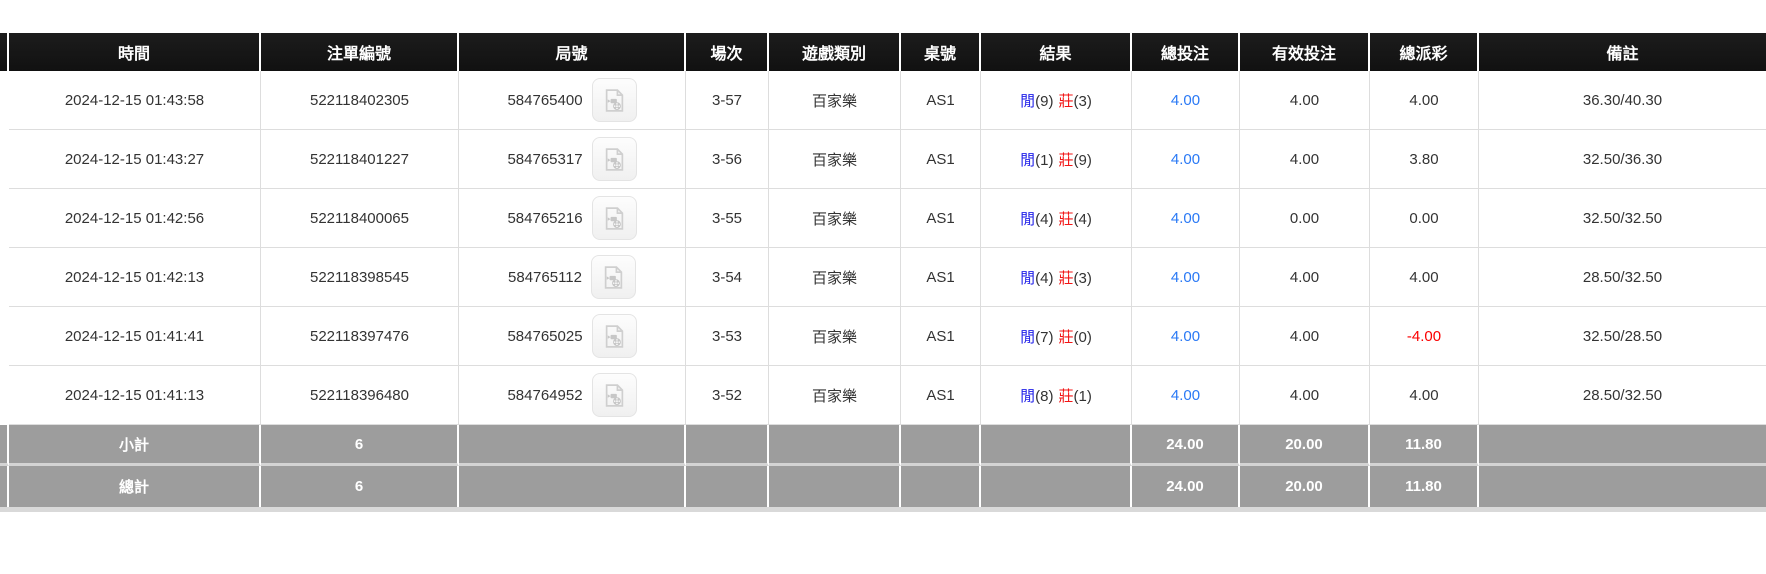 This screenshot has height=574, width=1766. Describe the element at coordinates (1622, 52) in the screenshot. I see `column-header-remark: 備註` at that location.